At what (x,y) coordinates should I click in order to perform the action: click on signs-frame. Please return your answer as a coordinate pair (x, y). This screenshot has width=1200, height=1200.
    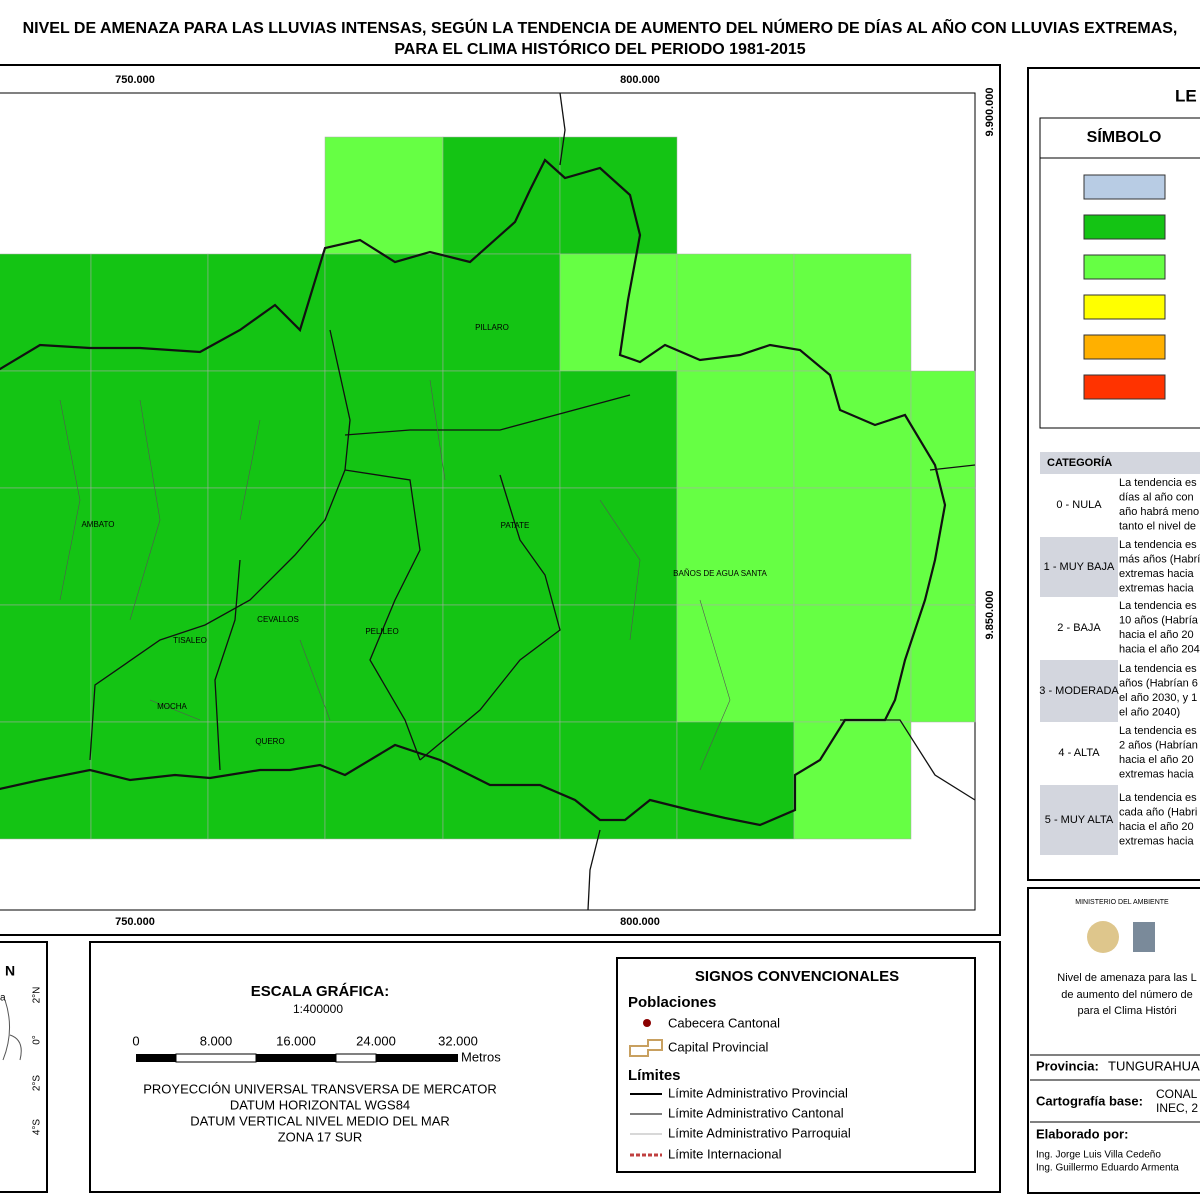
    Looking at the image, I should click on (796, 1065).